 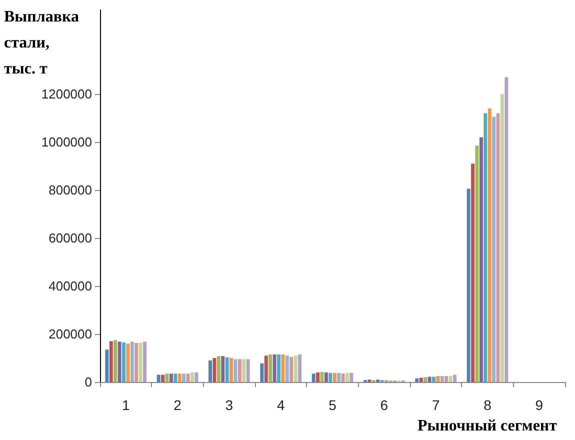 I want to click on x-tick-label: 9, so click(x=539, y=405).